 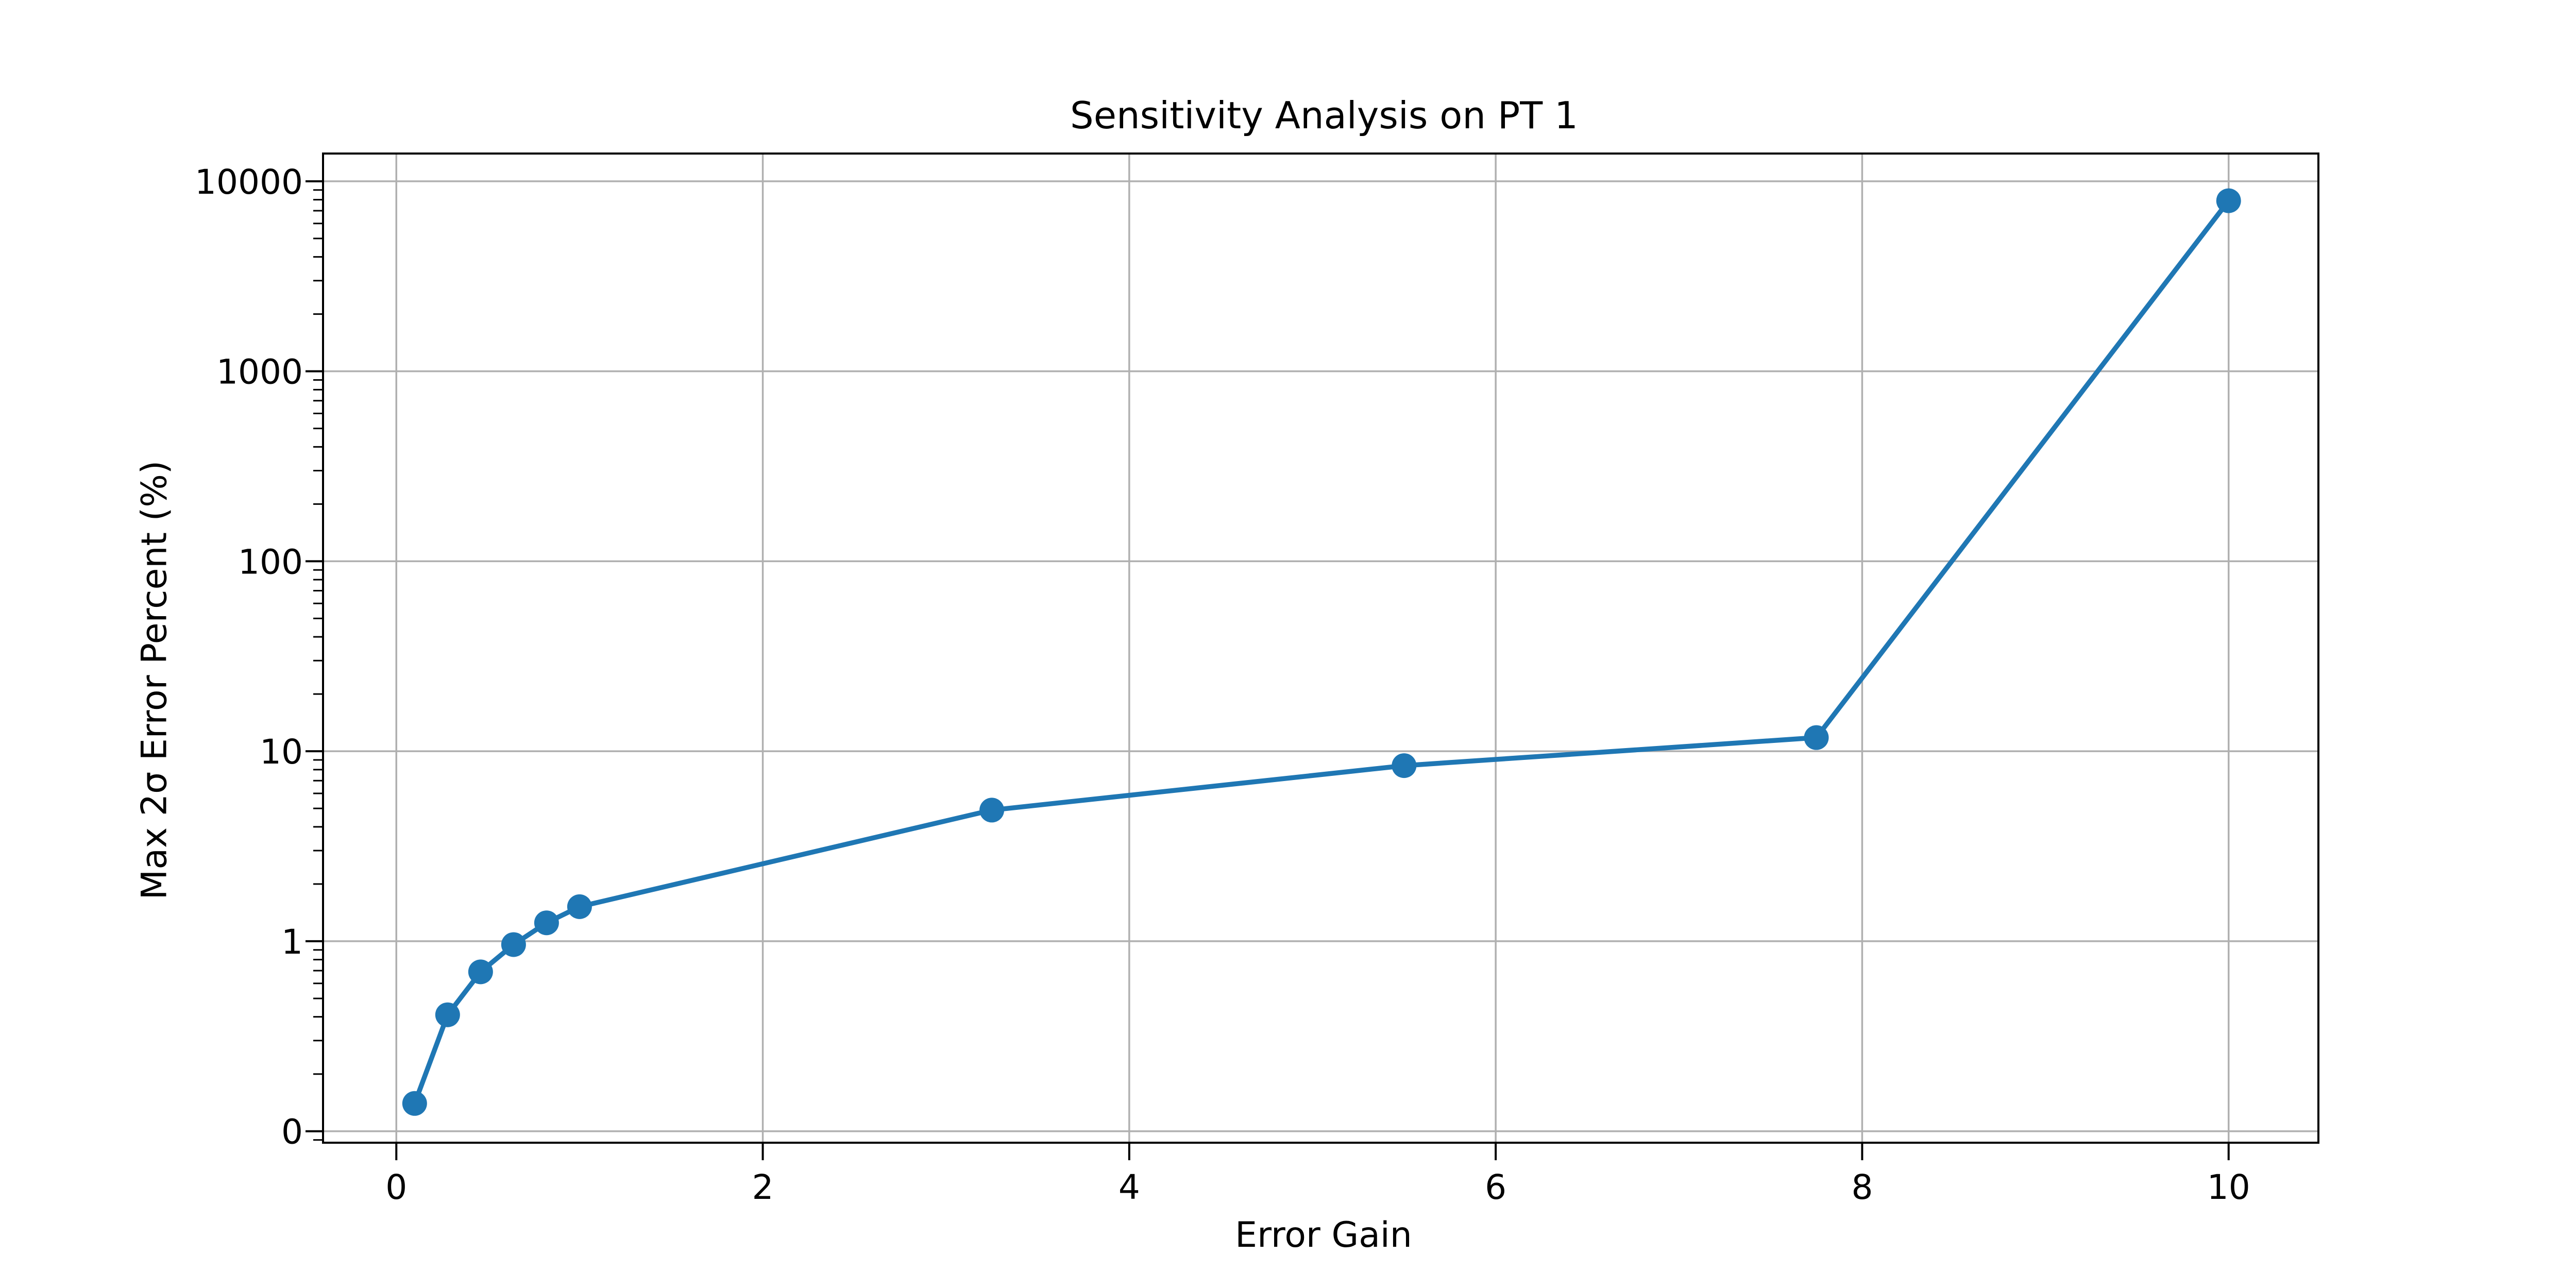 I want to click on y-tick-label: 10, so click(x=281, y=752).